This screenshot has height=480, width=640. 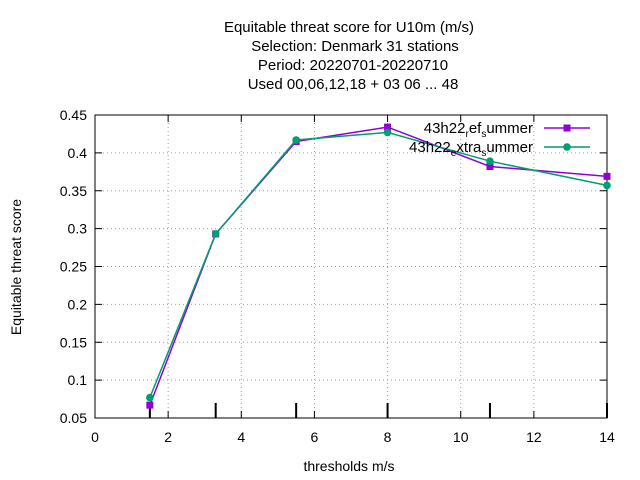 I want to click on y-tick-label: 0.15, so click(x=73, y=342).